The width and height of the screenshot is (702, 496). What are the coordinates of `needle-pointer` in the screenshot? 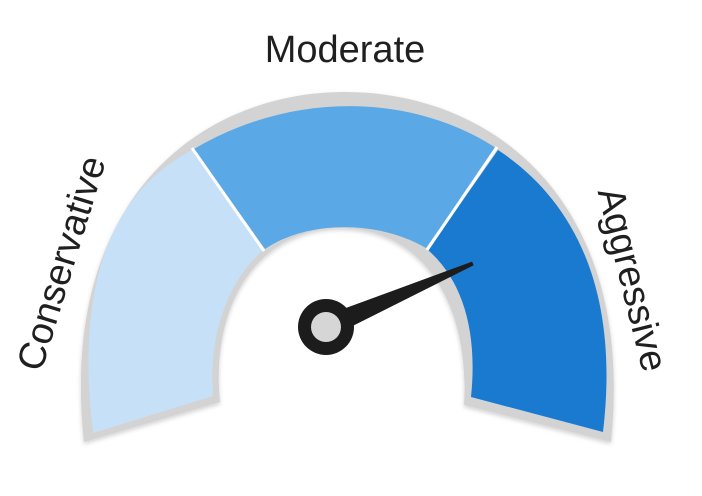 It's located at (397, 299).